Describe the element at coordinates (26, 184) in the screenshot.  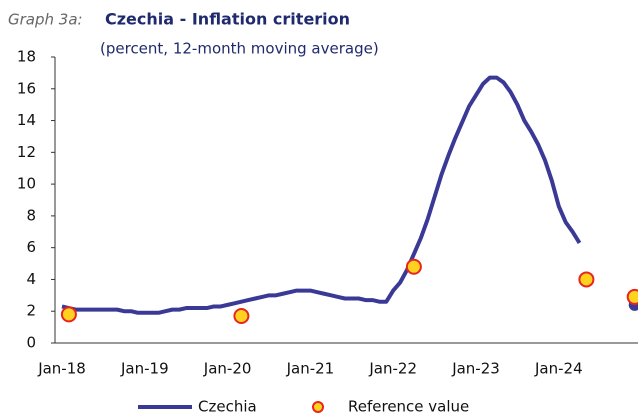
I see `y-tick-label: 10` at that location.